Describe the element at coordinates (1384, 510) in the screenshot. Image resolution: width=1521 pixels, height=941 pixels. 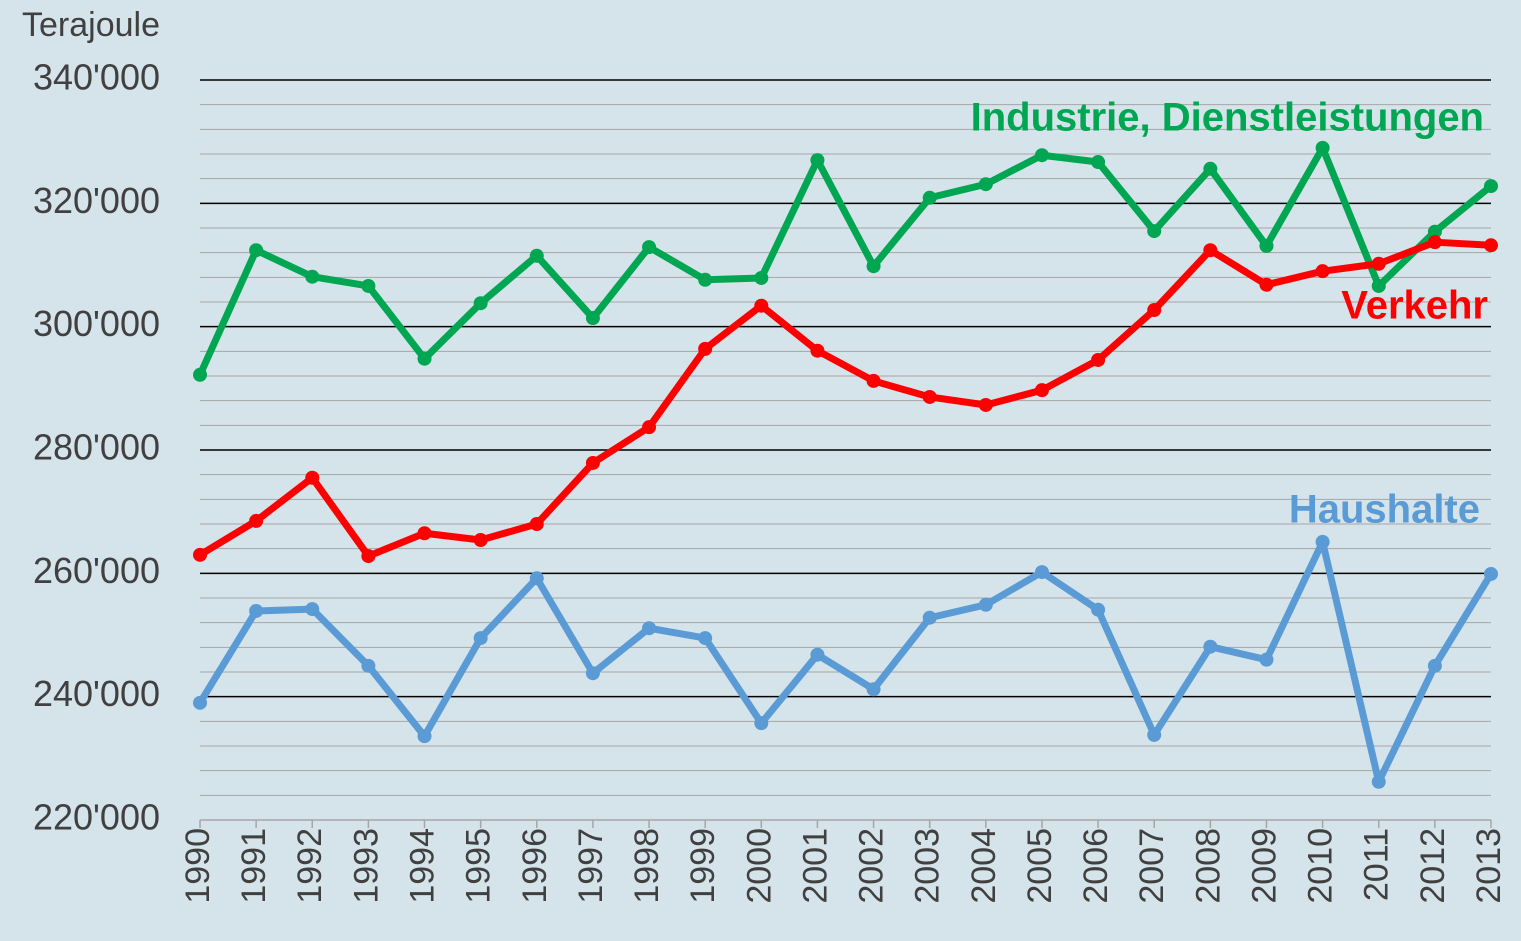
I see `series-label: Haushalte` at that location.